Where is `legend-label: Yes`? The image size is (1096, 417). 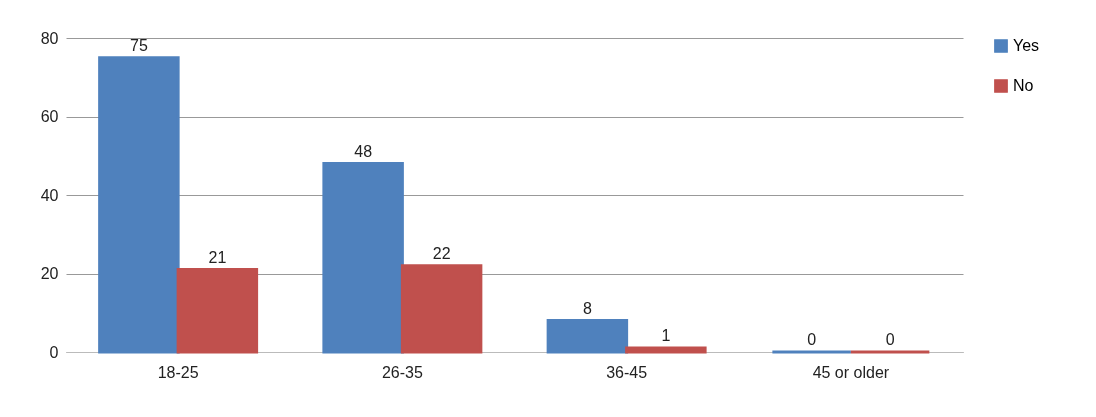
legend-label: Yes is located at coordinates (1026, 45).